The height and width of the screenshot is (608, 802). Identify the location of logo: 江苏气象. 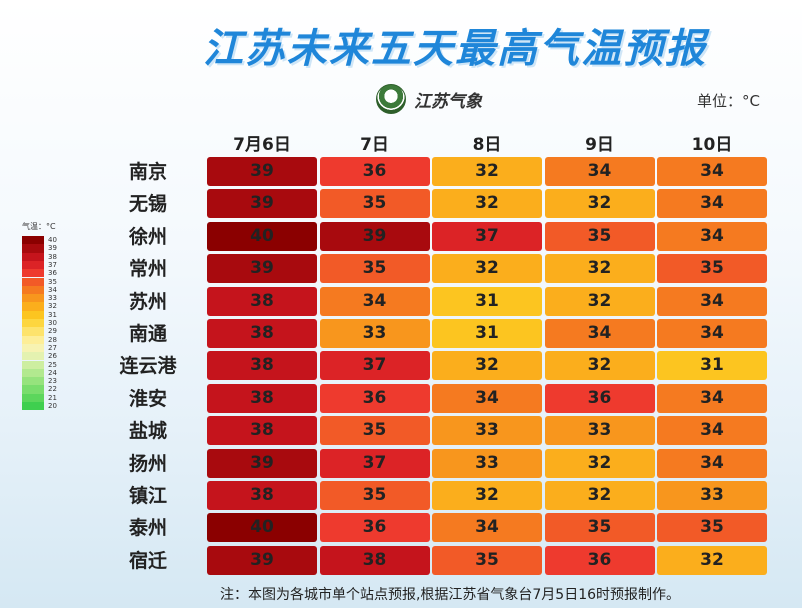
(429, 99).